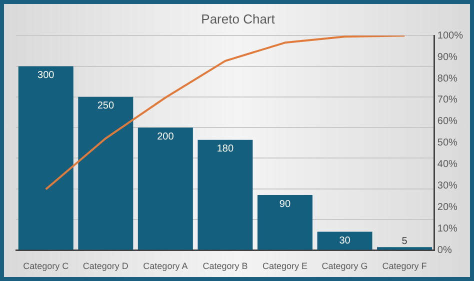 The image size is (474, 281). I want to click on y2-tick-label: 10%, so click(447, 228).